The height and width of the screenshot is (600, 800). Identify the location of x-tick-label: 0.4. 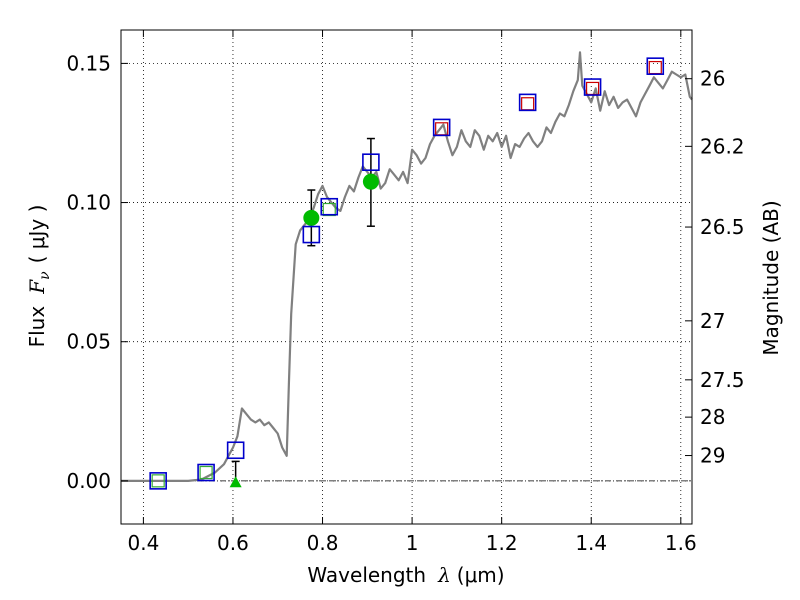
(143, 543).